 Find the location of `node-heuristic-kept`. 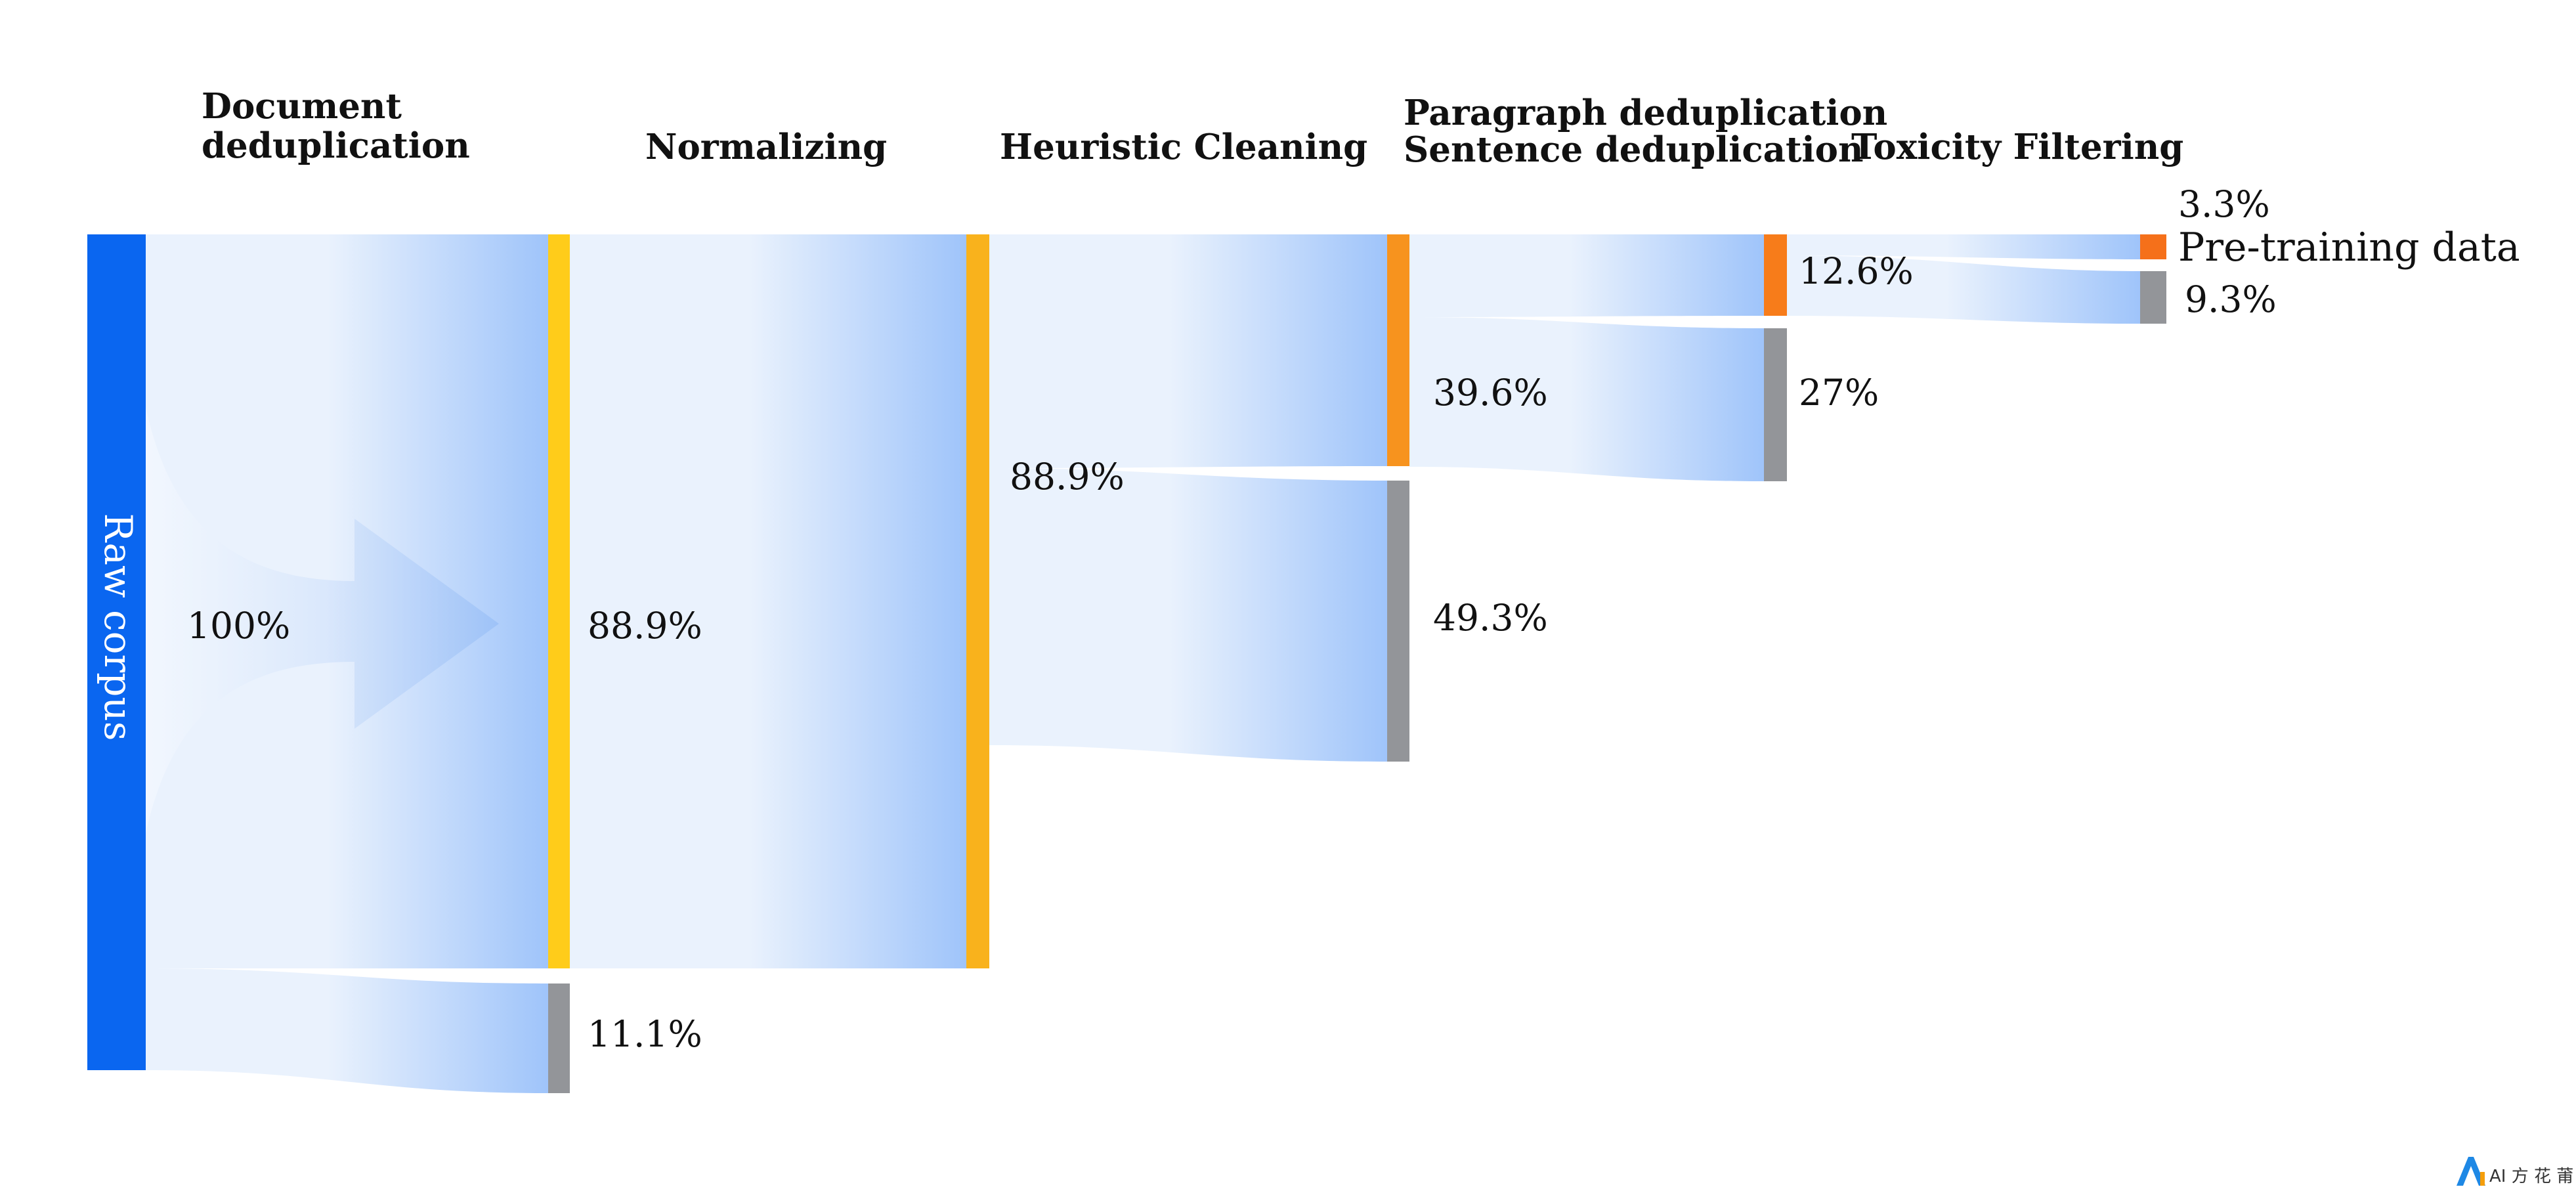

node-heuristic-kept is located at coordinates (1398, 350).